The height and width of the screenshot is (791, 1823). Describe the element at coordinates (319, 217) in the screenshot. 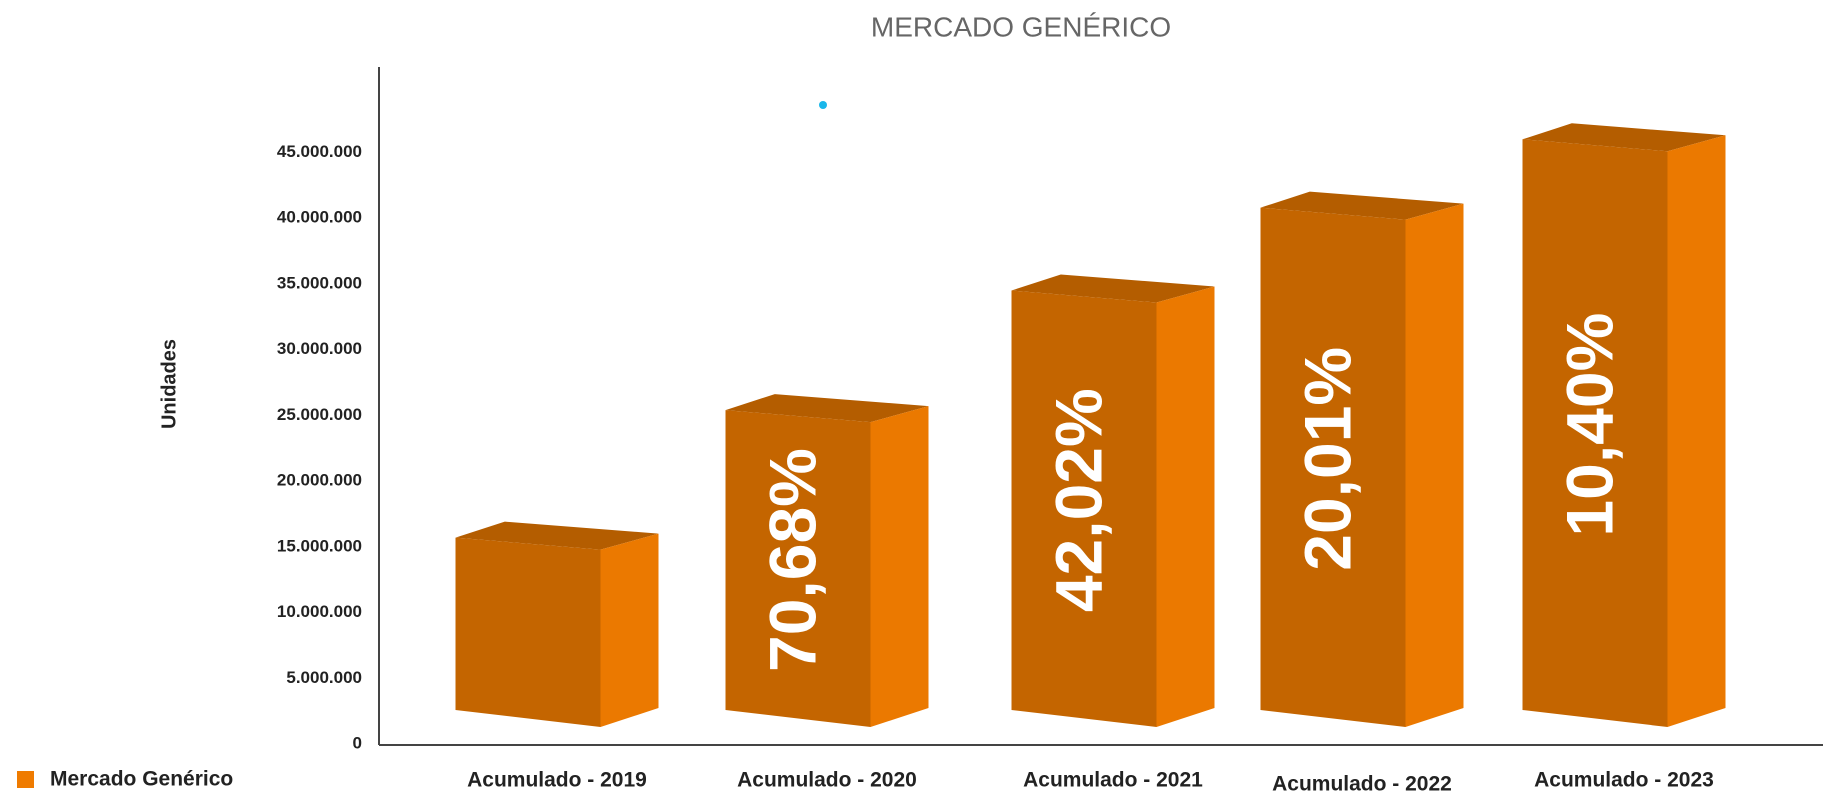

I see `y-tick-label: 40.000.000` at that location.